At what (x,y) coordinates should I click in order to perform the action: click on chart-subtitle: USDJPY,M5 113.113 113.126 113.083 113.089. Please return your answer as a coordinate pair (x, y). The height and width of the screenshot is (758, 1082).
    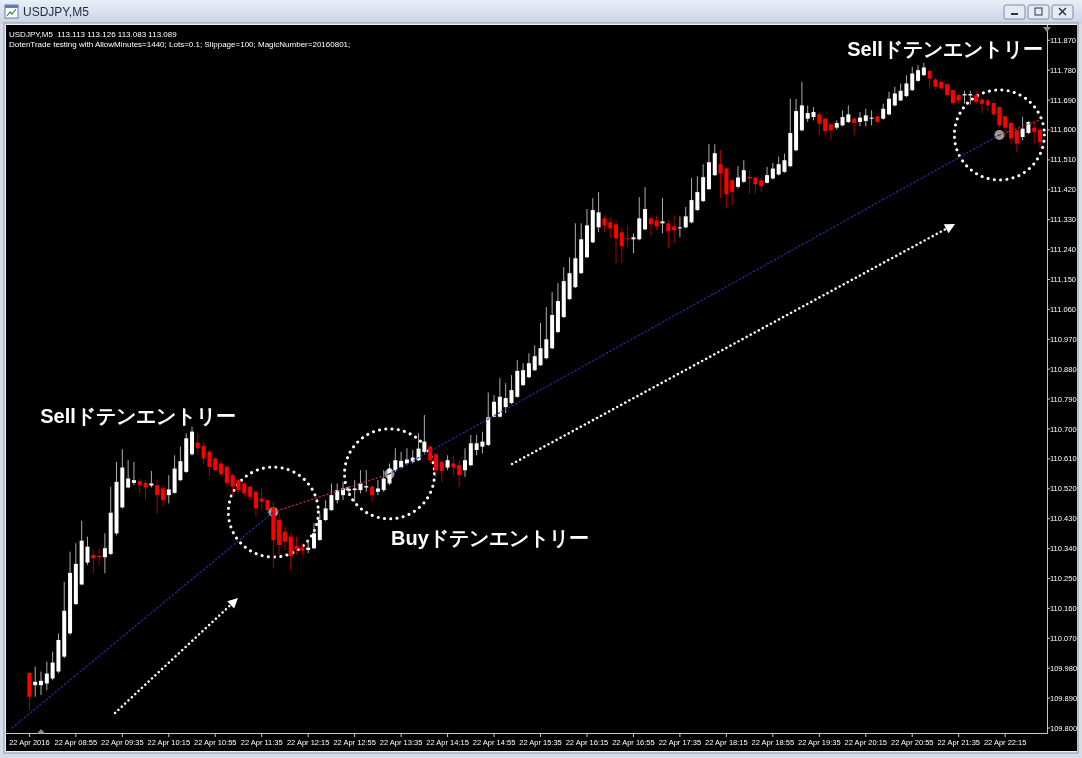
    Looking at the image, I should click on (93, 34).